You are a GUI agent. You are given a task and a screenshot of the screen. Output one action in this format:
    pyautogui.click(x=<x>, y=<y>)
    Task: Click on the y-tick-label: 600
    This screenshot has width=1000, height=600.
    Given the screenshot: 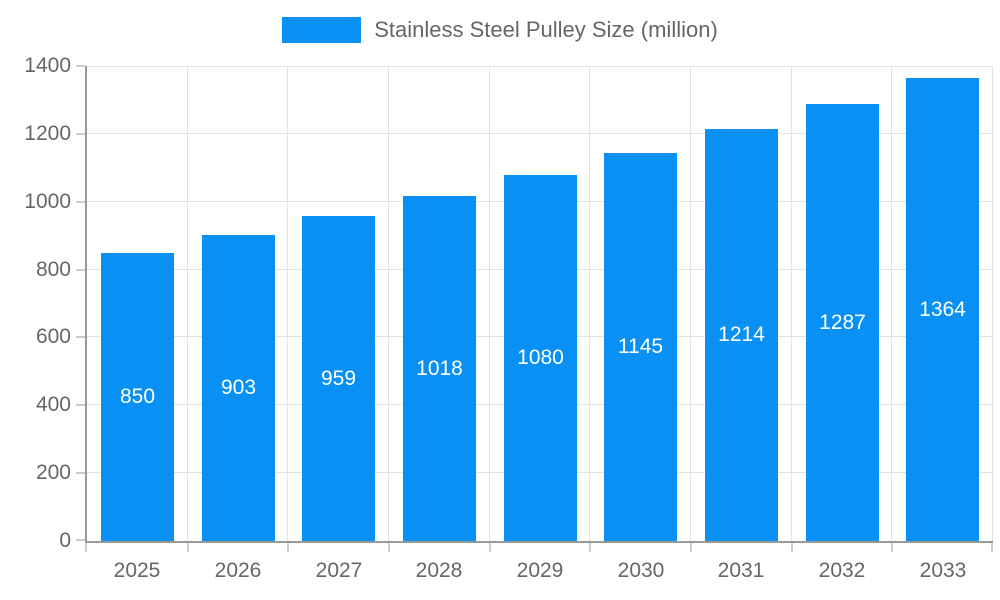 What is the action you would take?
    pyautogui.click(x=53, y=336)
    